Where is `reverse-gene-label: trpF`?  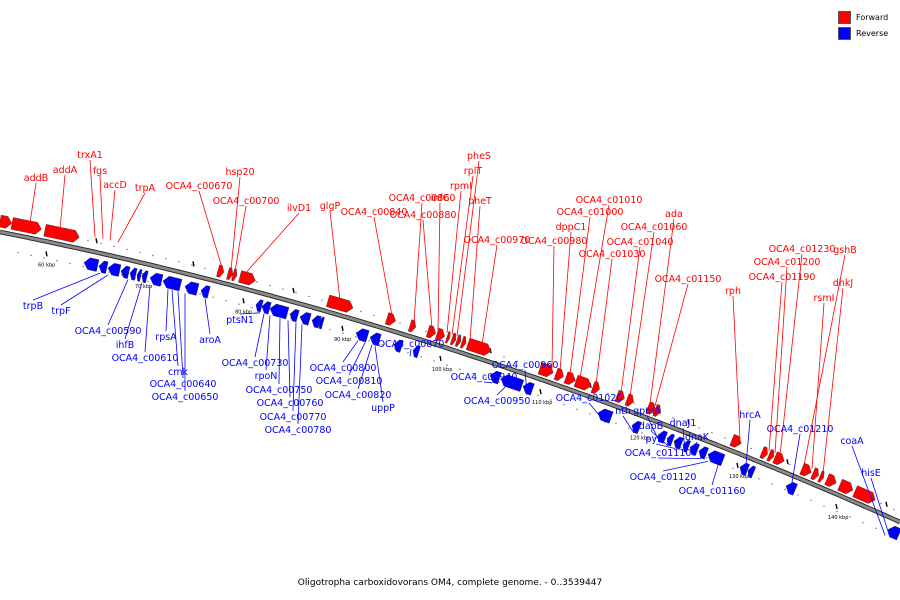
reverse-gene-label: trpF is located at coordinates (60, 311).